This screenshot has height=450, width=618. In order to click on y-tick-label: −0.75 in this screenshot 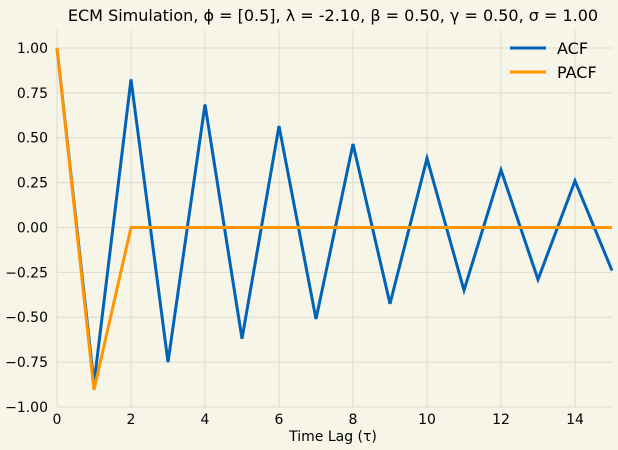, I will do `click(26, 363)`.